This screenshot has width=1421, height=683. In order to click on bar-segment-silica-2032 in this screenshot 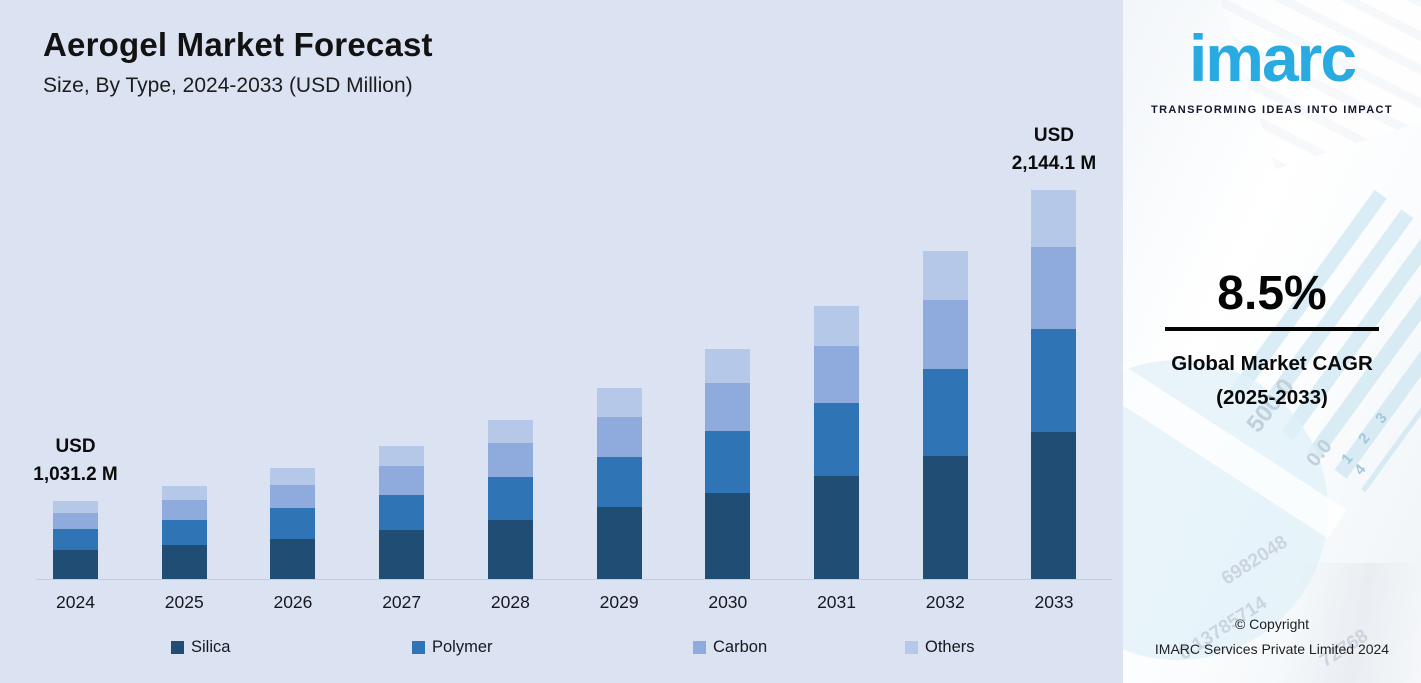, I will do `click(945, 517)`.